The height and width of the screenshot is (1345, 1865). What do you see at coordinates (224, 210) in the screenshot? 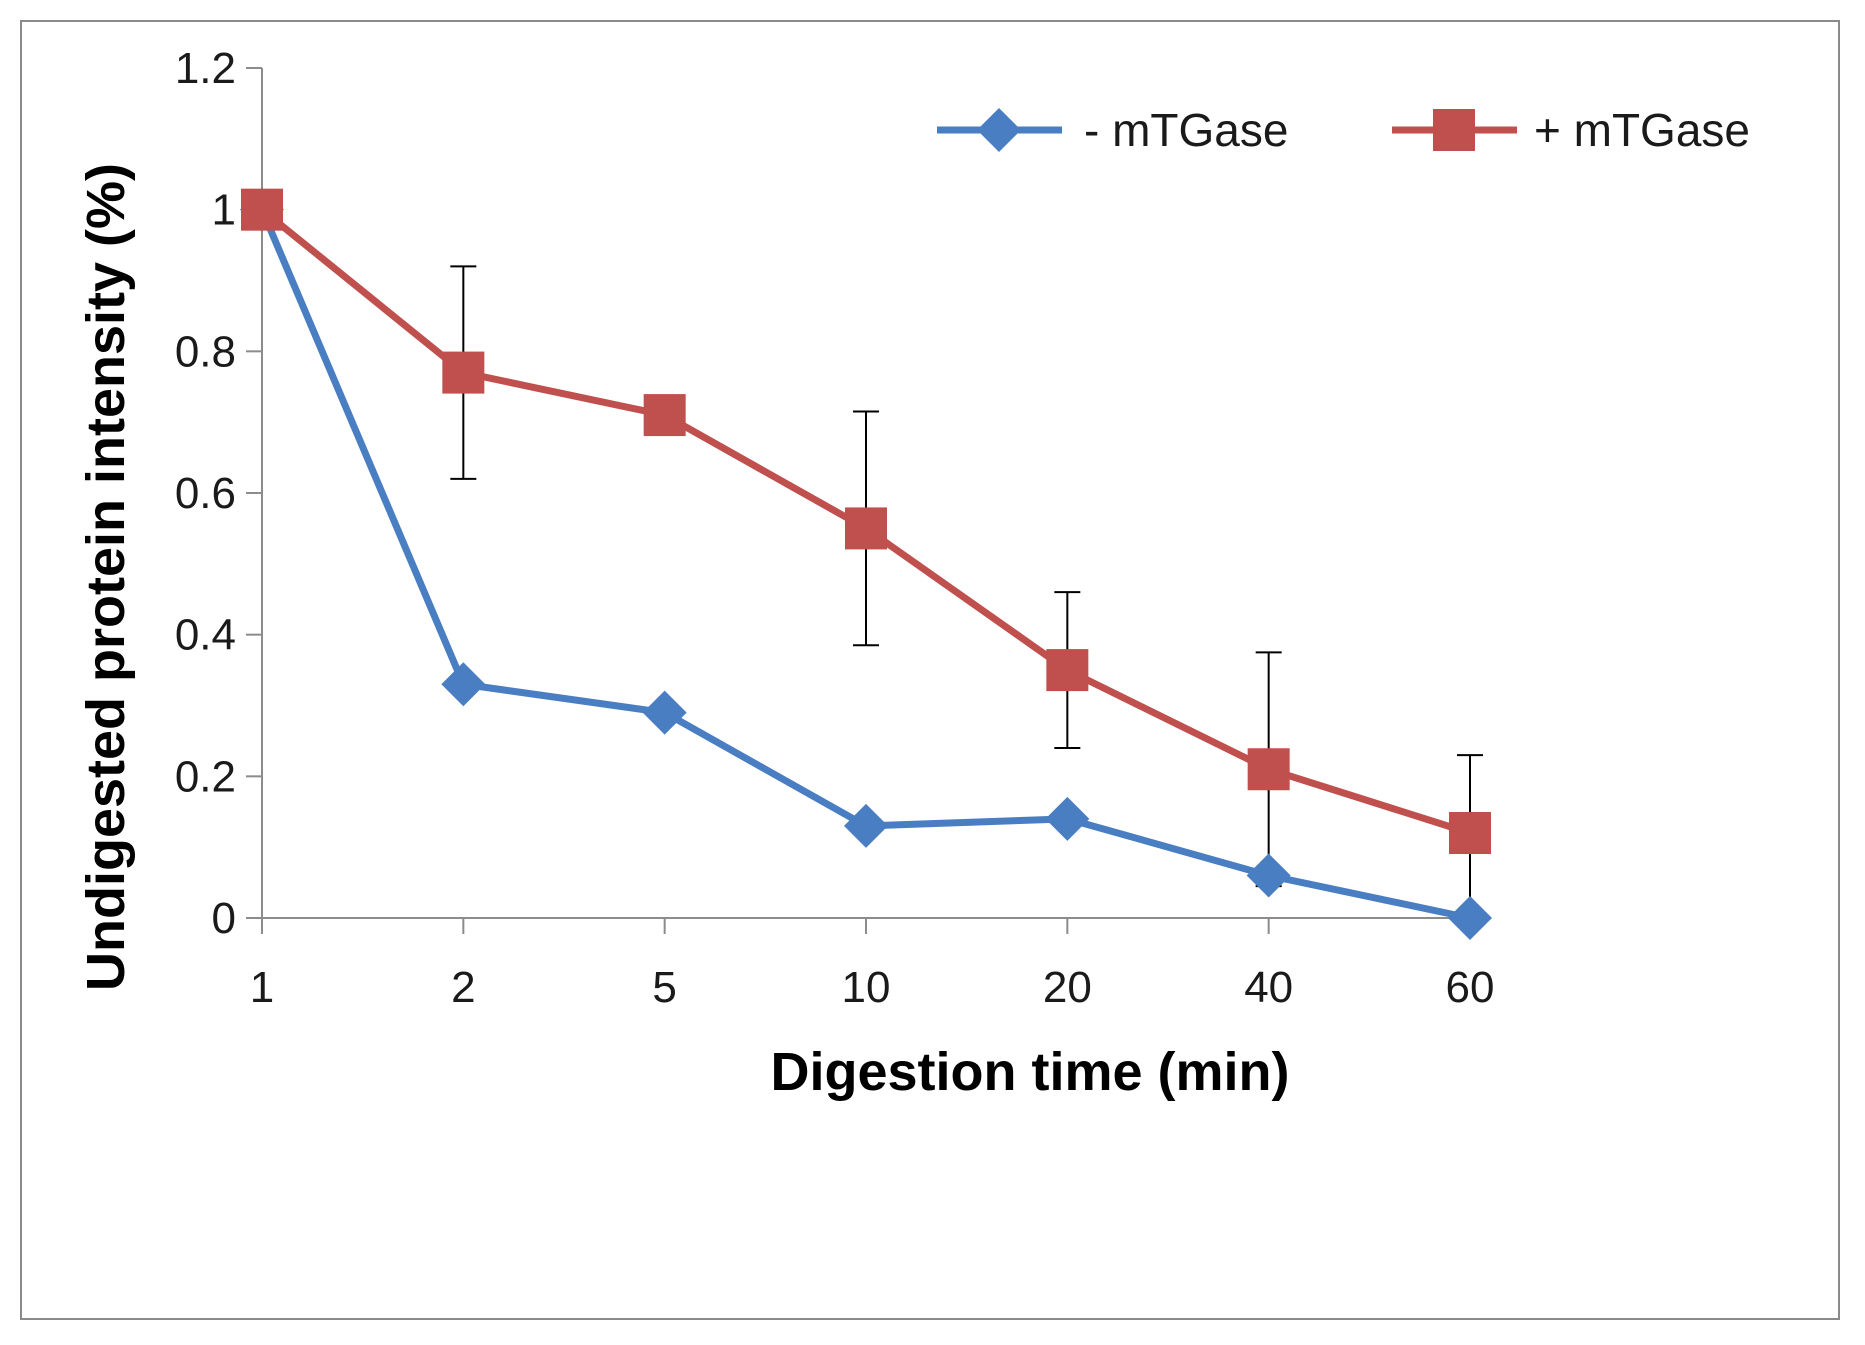
I see `y-tick-label: 1` at bounding box center [224, 210].